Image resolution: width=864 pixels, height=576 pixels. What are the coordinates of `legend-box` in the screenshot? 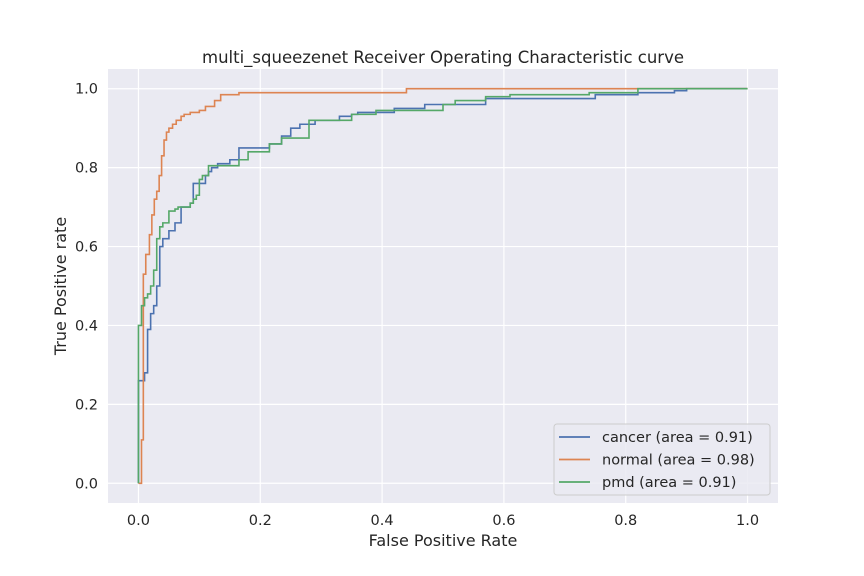 It's located at (662, 459).